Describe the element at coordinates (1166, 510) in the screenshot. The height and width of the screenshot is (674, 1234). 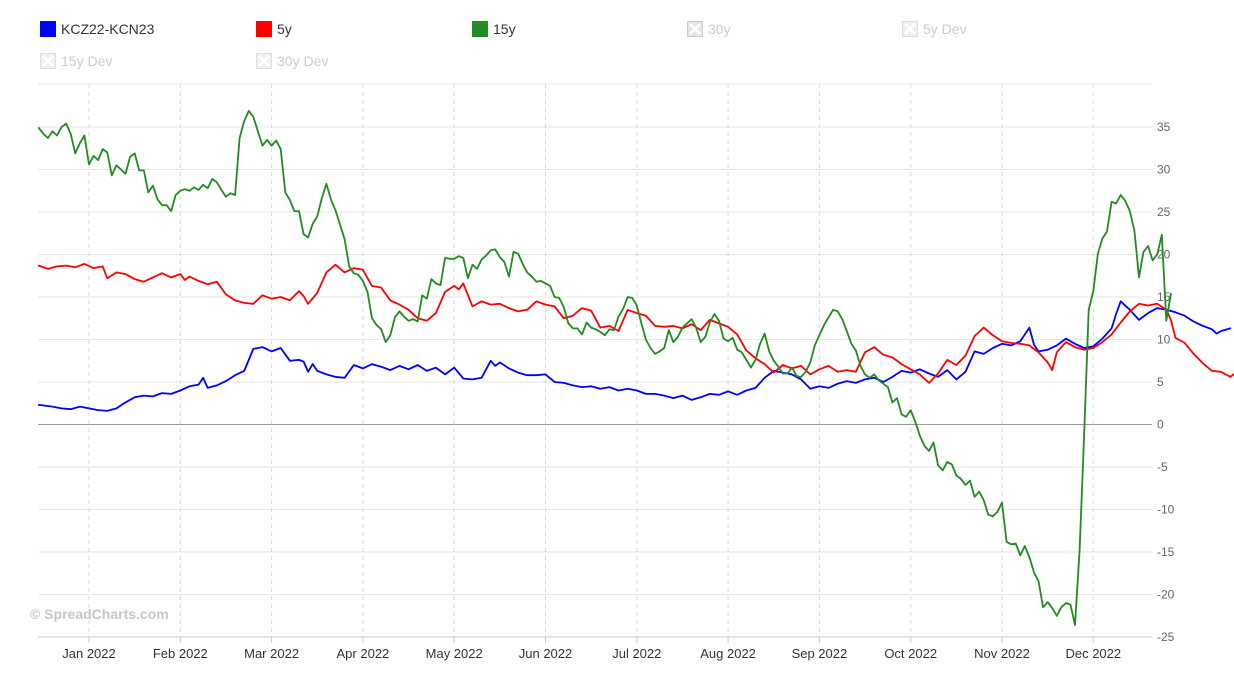
I see `y-tick-label: -10` at that location.